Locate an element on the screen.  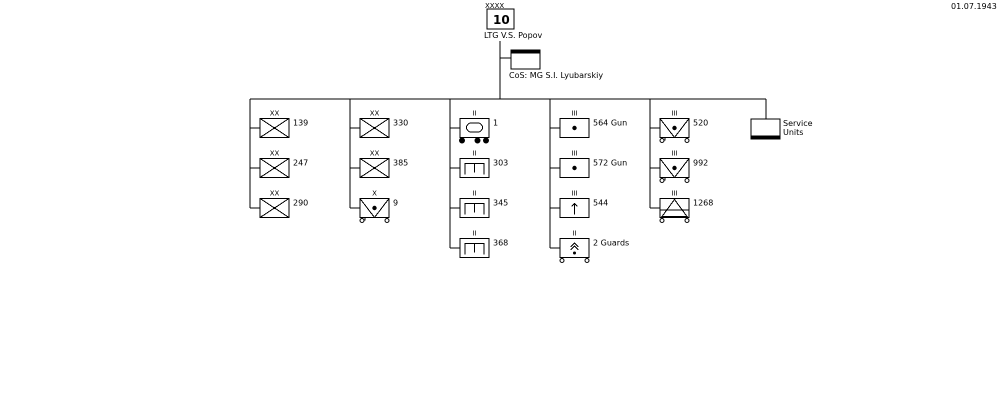
antiaircraft-triangle is located at coordinates (674, 207).